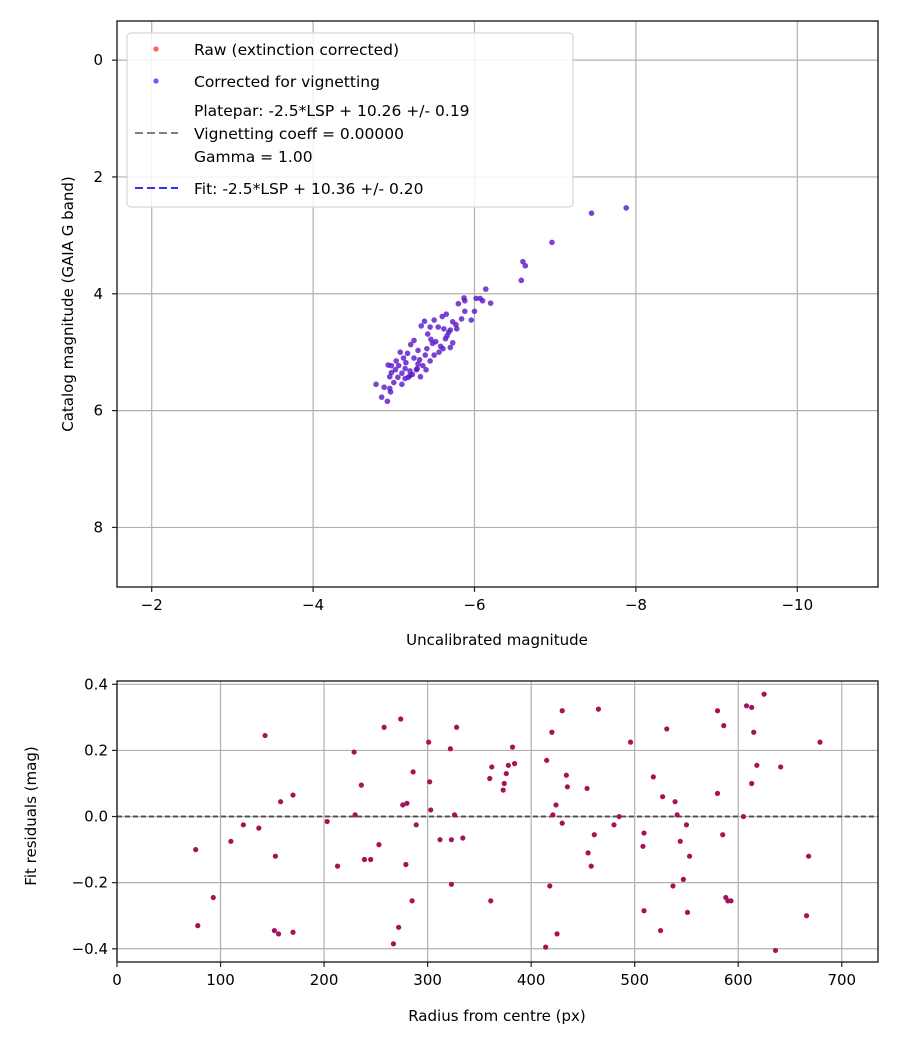  Describe the element at coordinates (474, 605) in the screenshot. I see `x-tick-label: −6` at that location.